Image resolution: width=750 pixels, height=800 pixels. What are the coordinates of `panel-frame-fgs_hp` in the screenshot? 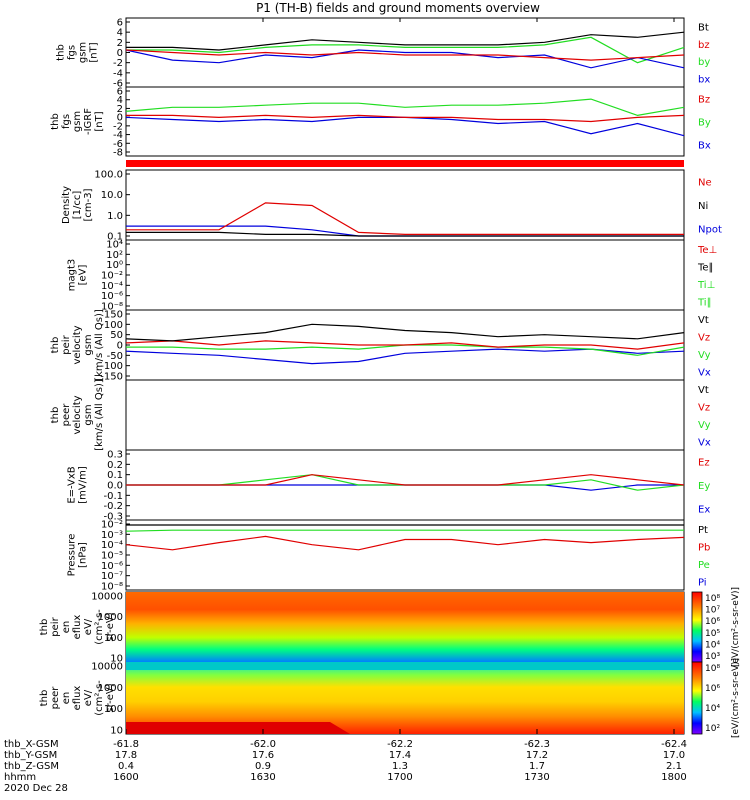 It's located at (405, 121).